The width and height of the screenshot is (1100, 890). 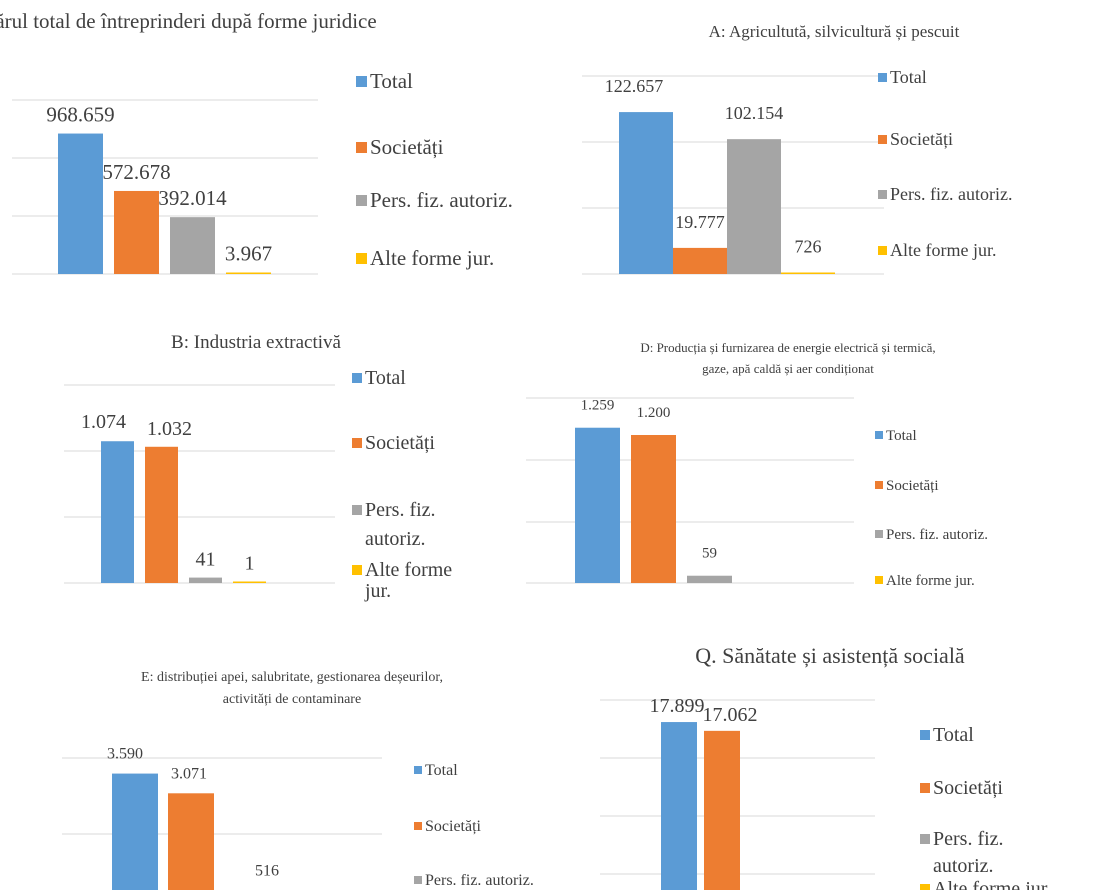 I want to click on chart-5-data-label-3: 516, so click(x=267, y=870).